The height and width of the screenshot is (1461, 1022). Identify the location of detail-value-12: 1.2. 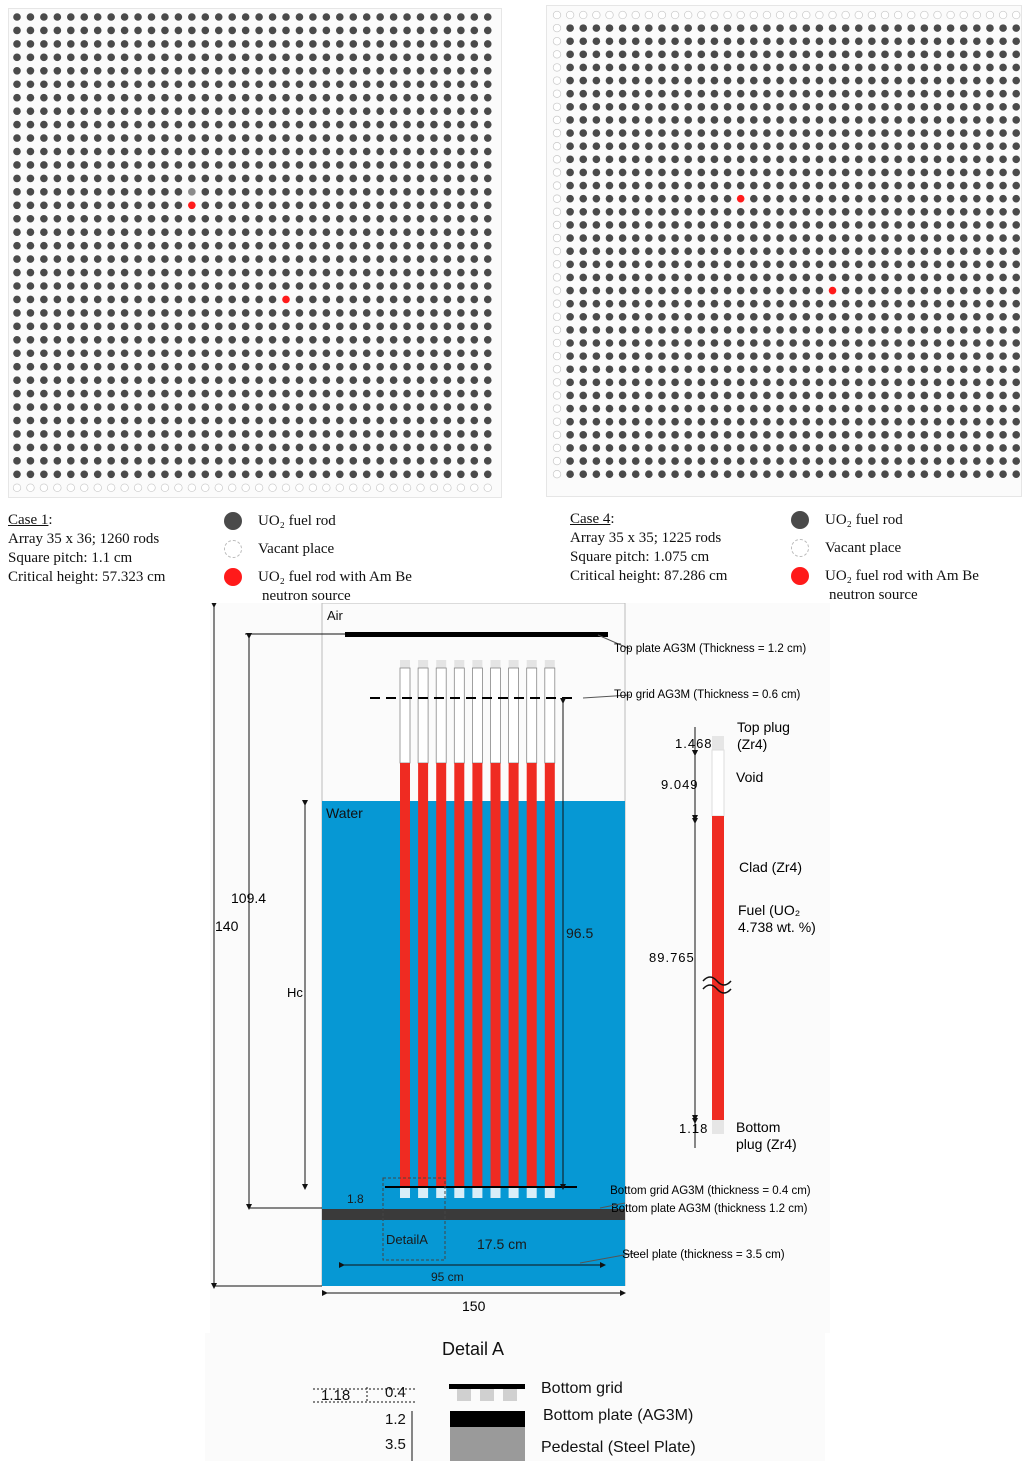
(395, 1419).